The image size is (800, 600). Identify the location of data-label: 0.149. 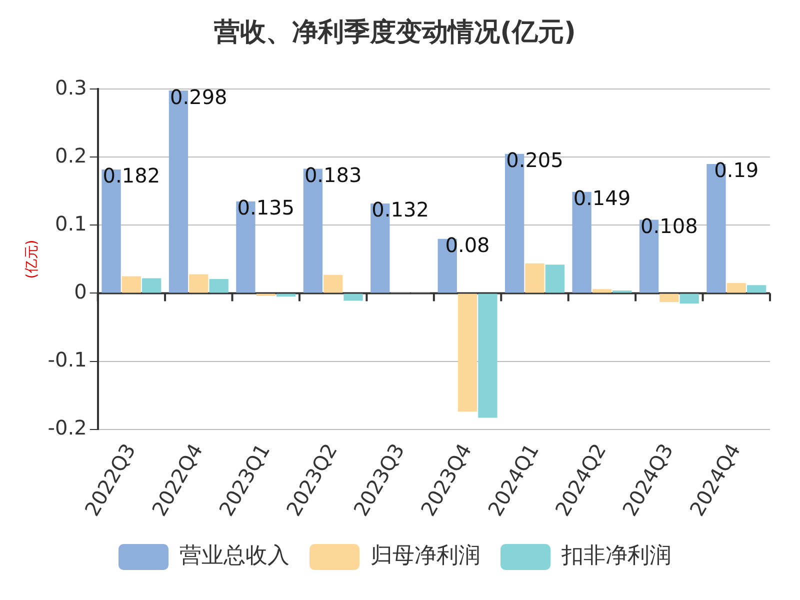
(602, 198).